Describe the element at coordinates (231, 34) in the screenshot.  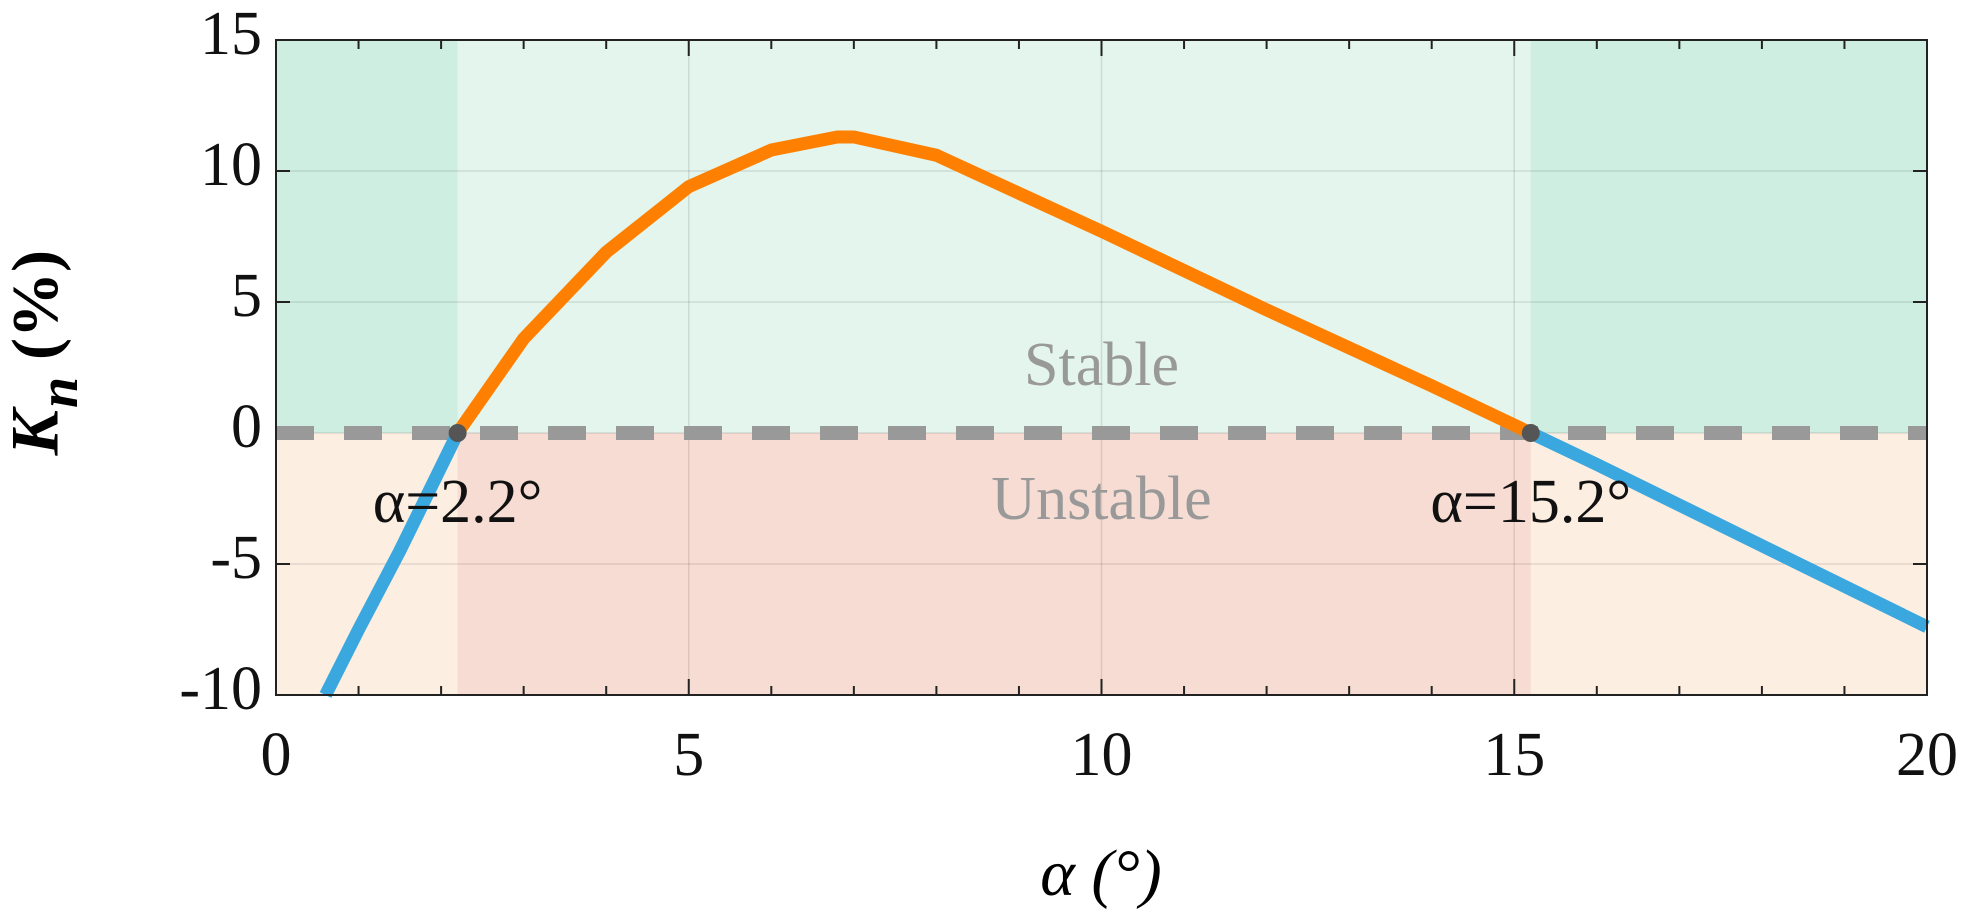
I see `y-tick-label: 15` at that location.